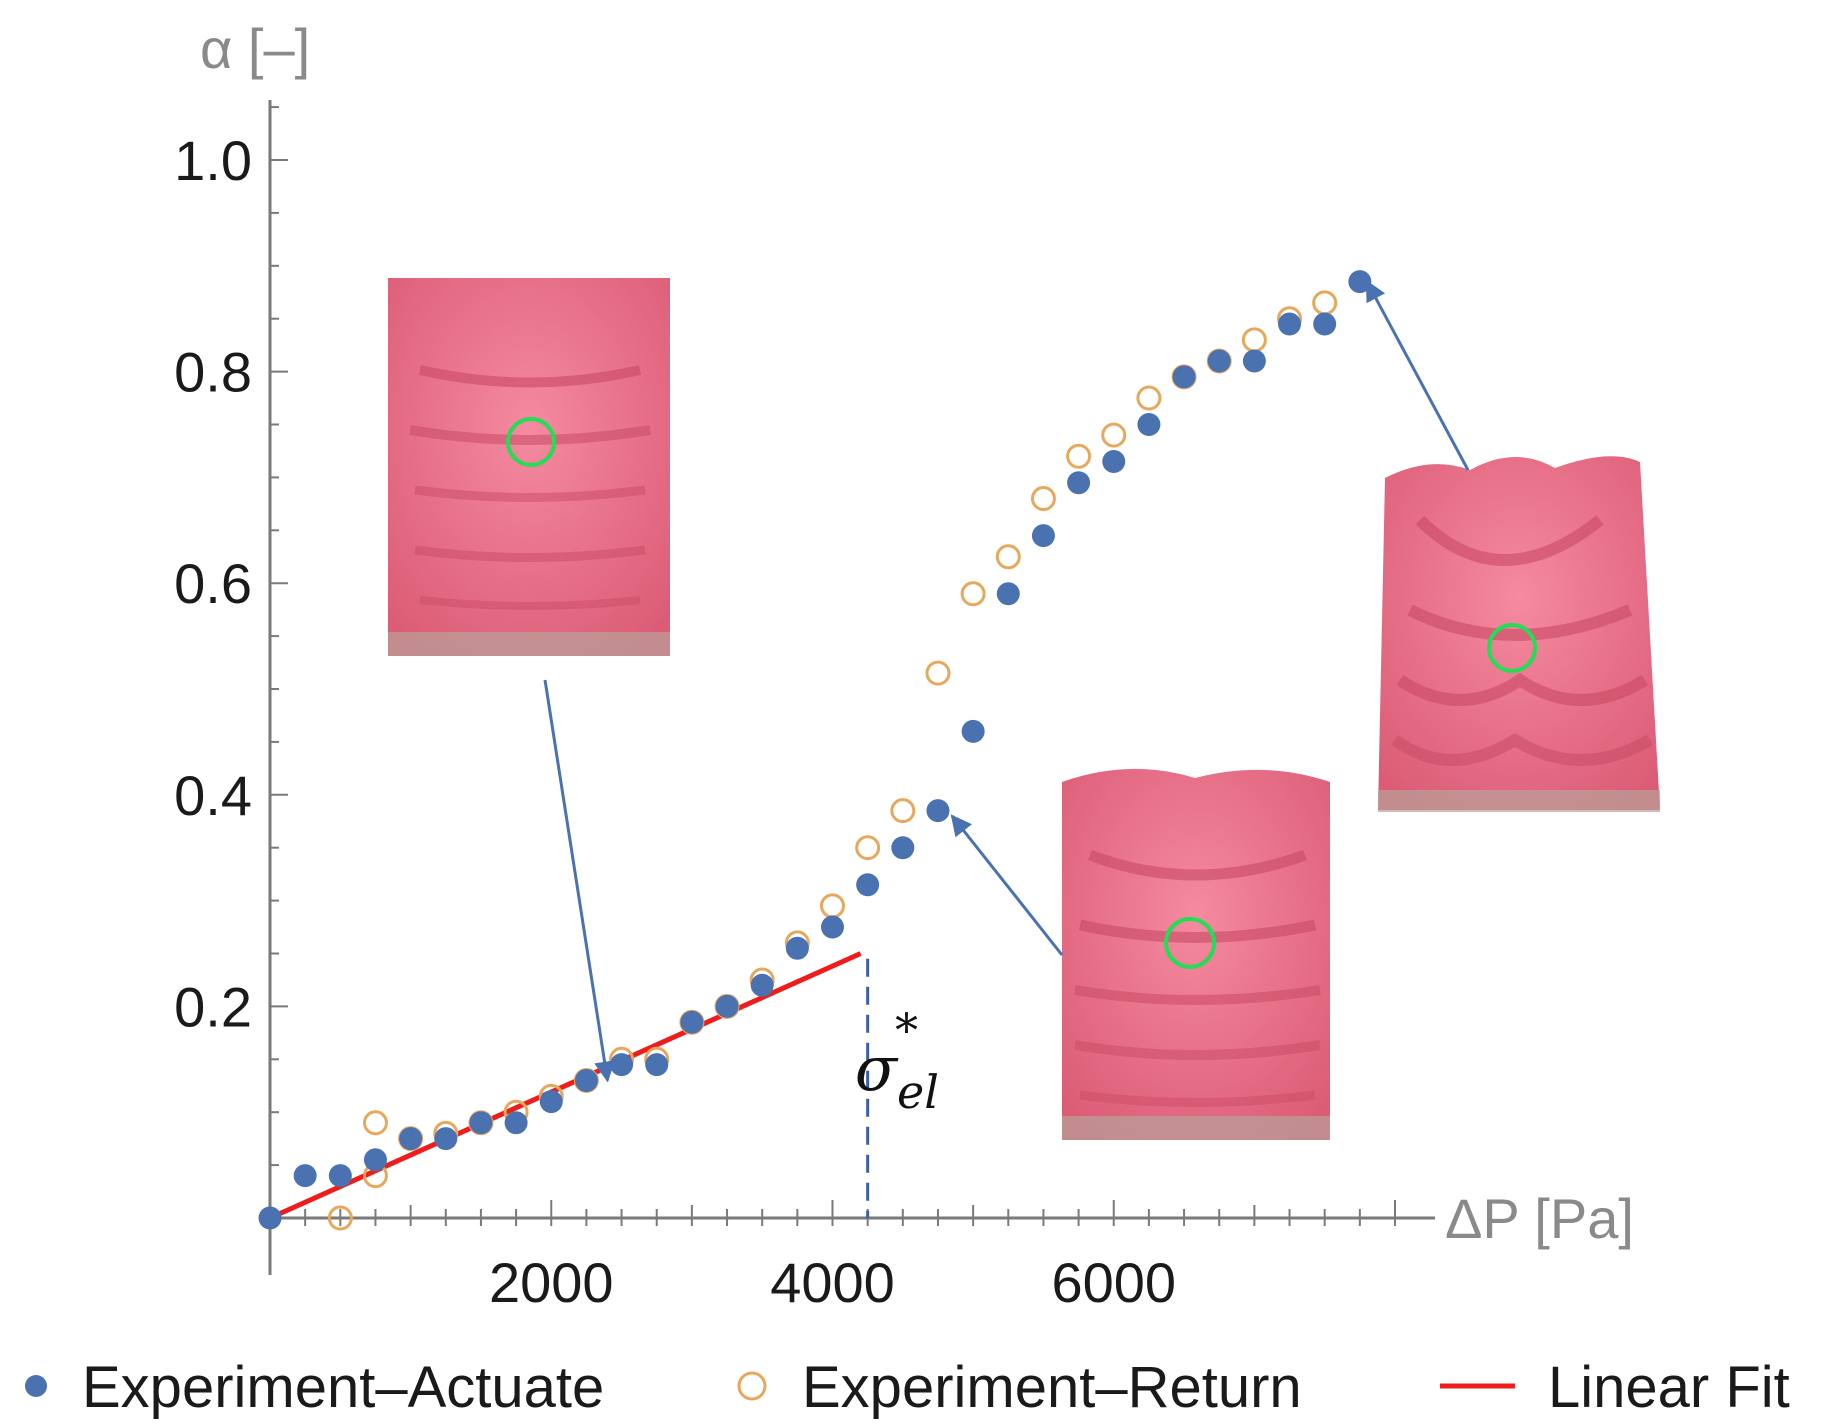 Image resolution: width=1837 pixels, height=1423 pixels. I want to click on y-tick-label: 0.4, so click(213, 795).